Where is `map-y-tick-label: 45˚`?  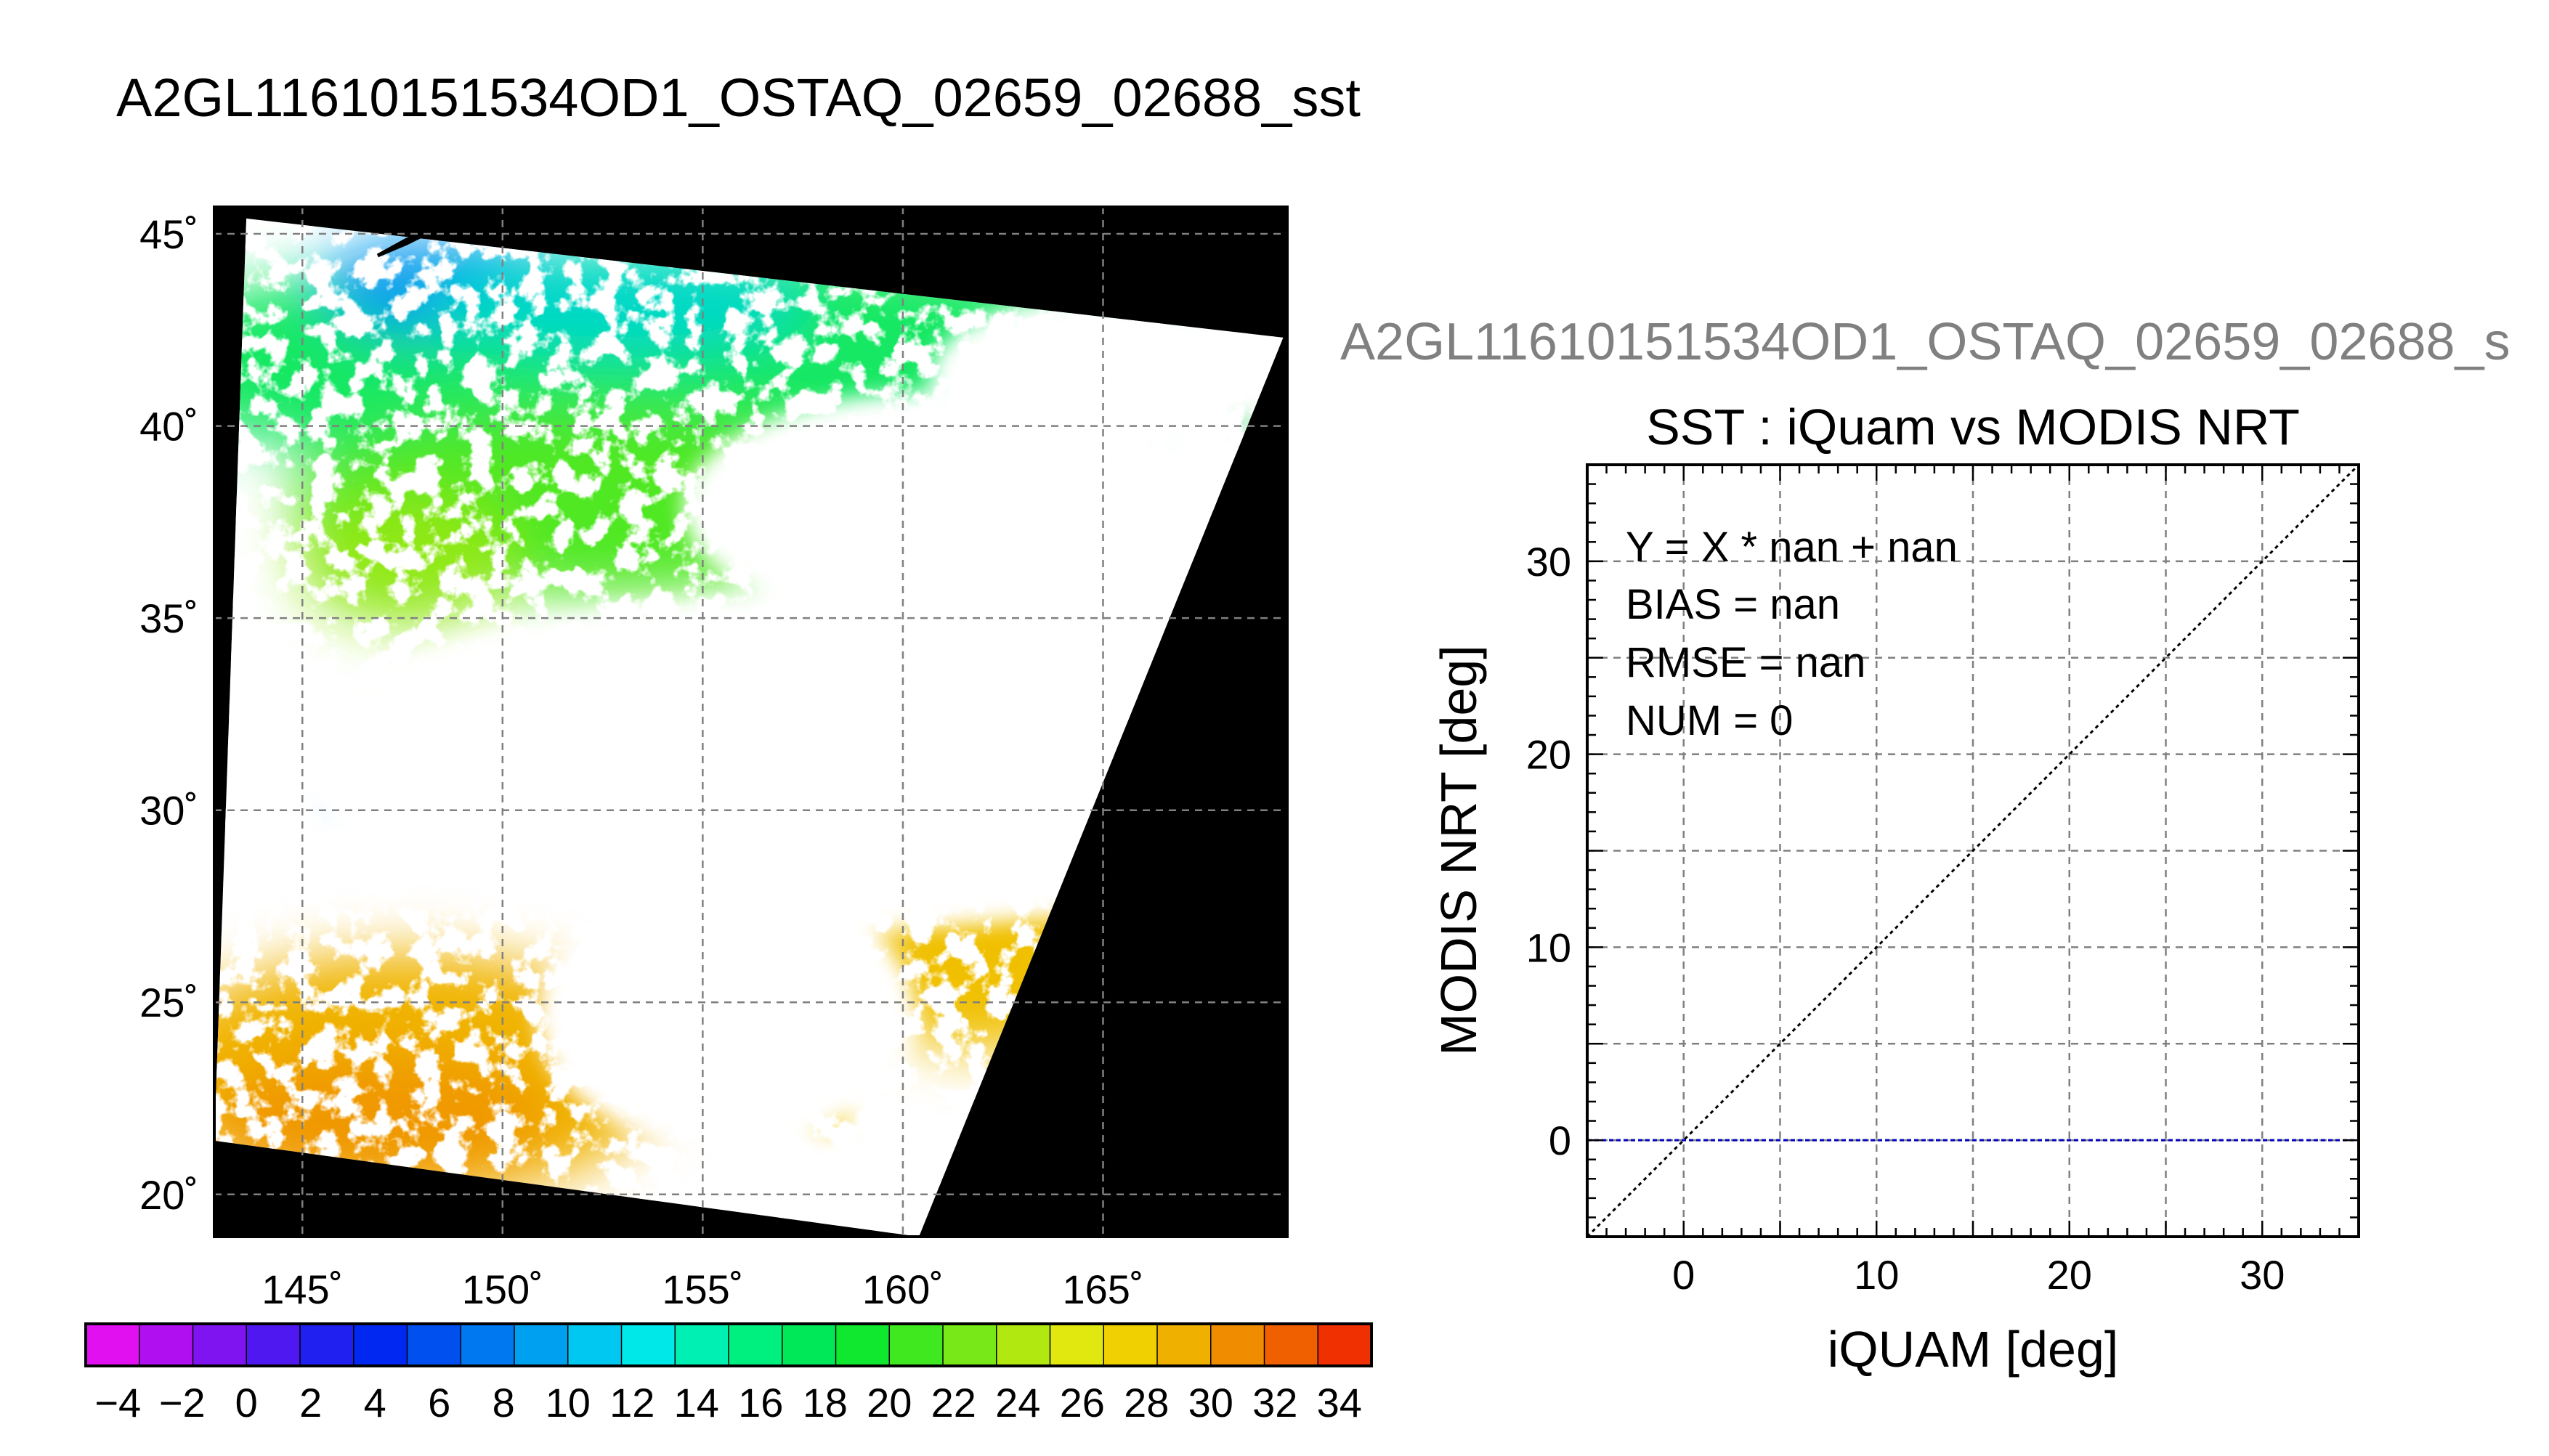 map-y-tick-label: 45˚ is located at coordinates (169, 234).